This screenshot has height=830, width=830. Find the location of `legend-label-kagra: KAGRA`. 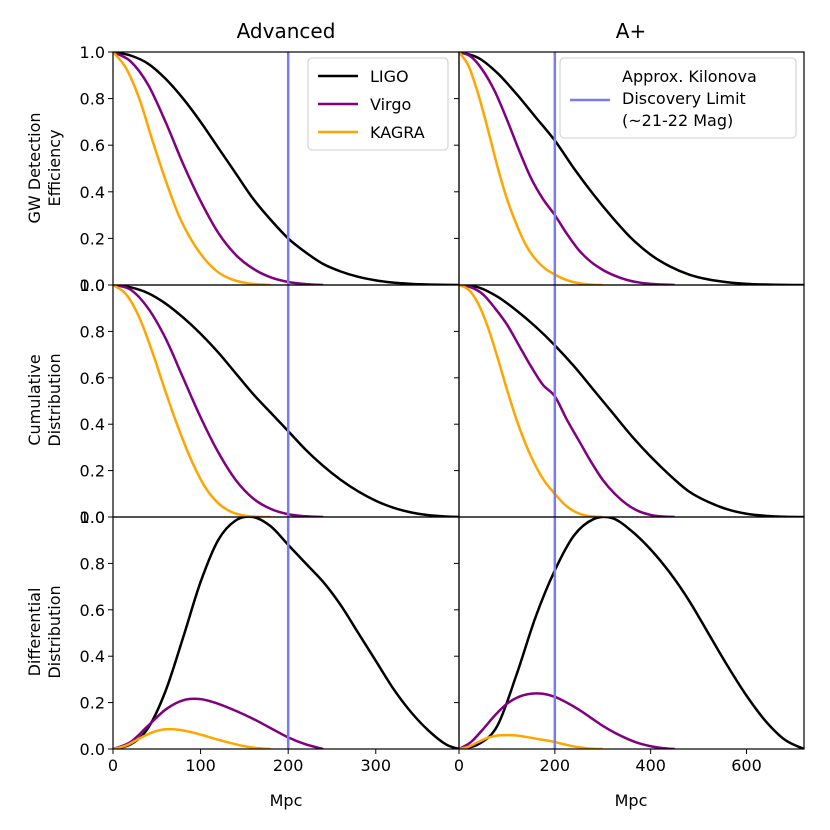

legend-label-kagra: KAGRA is located at coordinates (397, 132).